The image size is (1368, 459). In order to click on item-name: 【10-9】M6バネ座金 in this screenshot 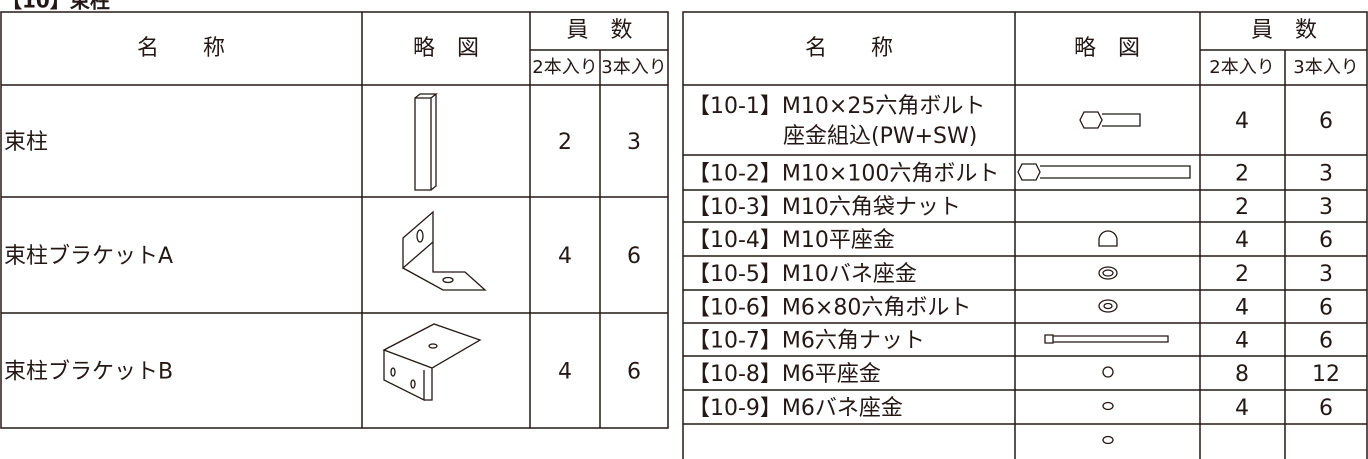, I will do `click(795, 408)`.